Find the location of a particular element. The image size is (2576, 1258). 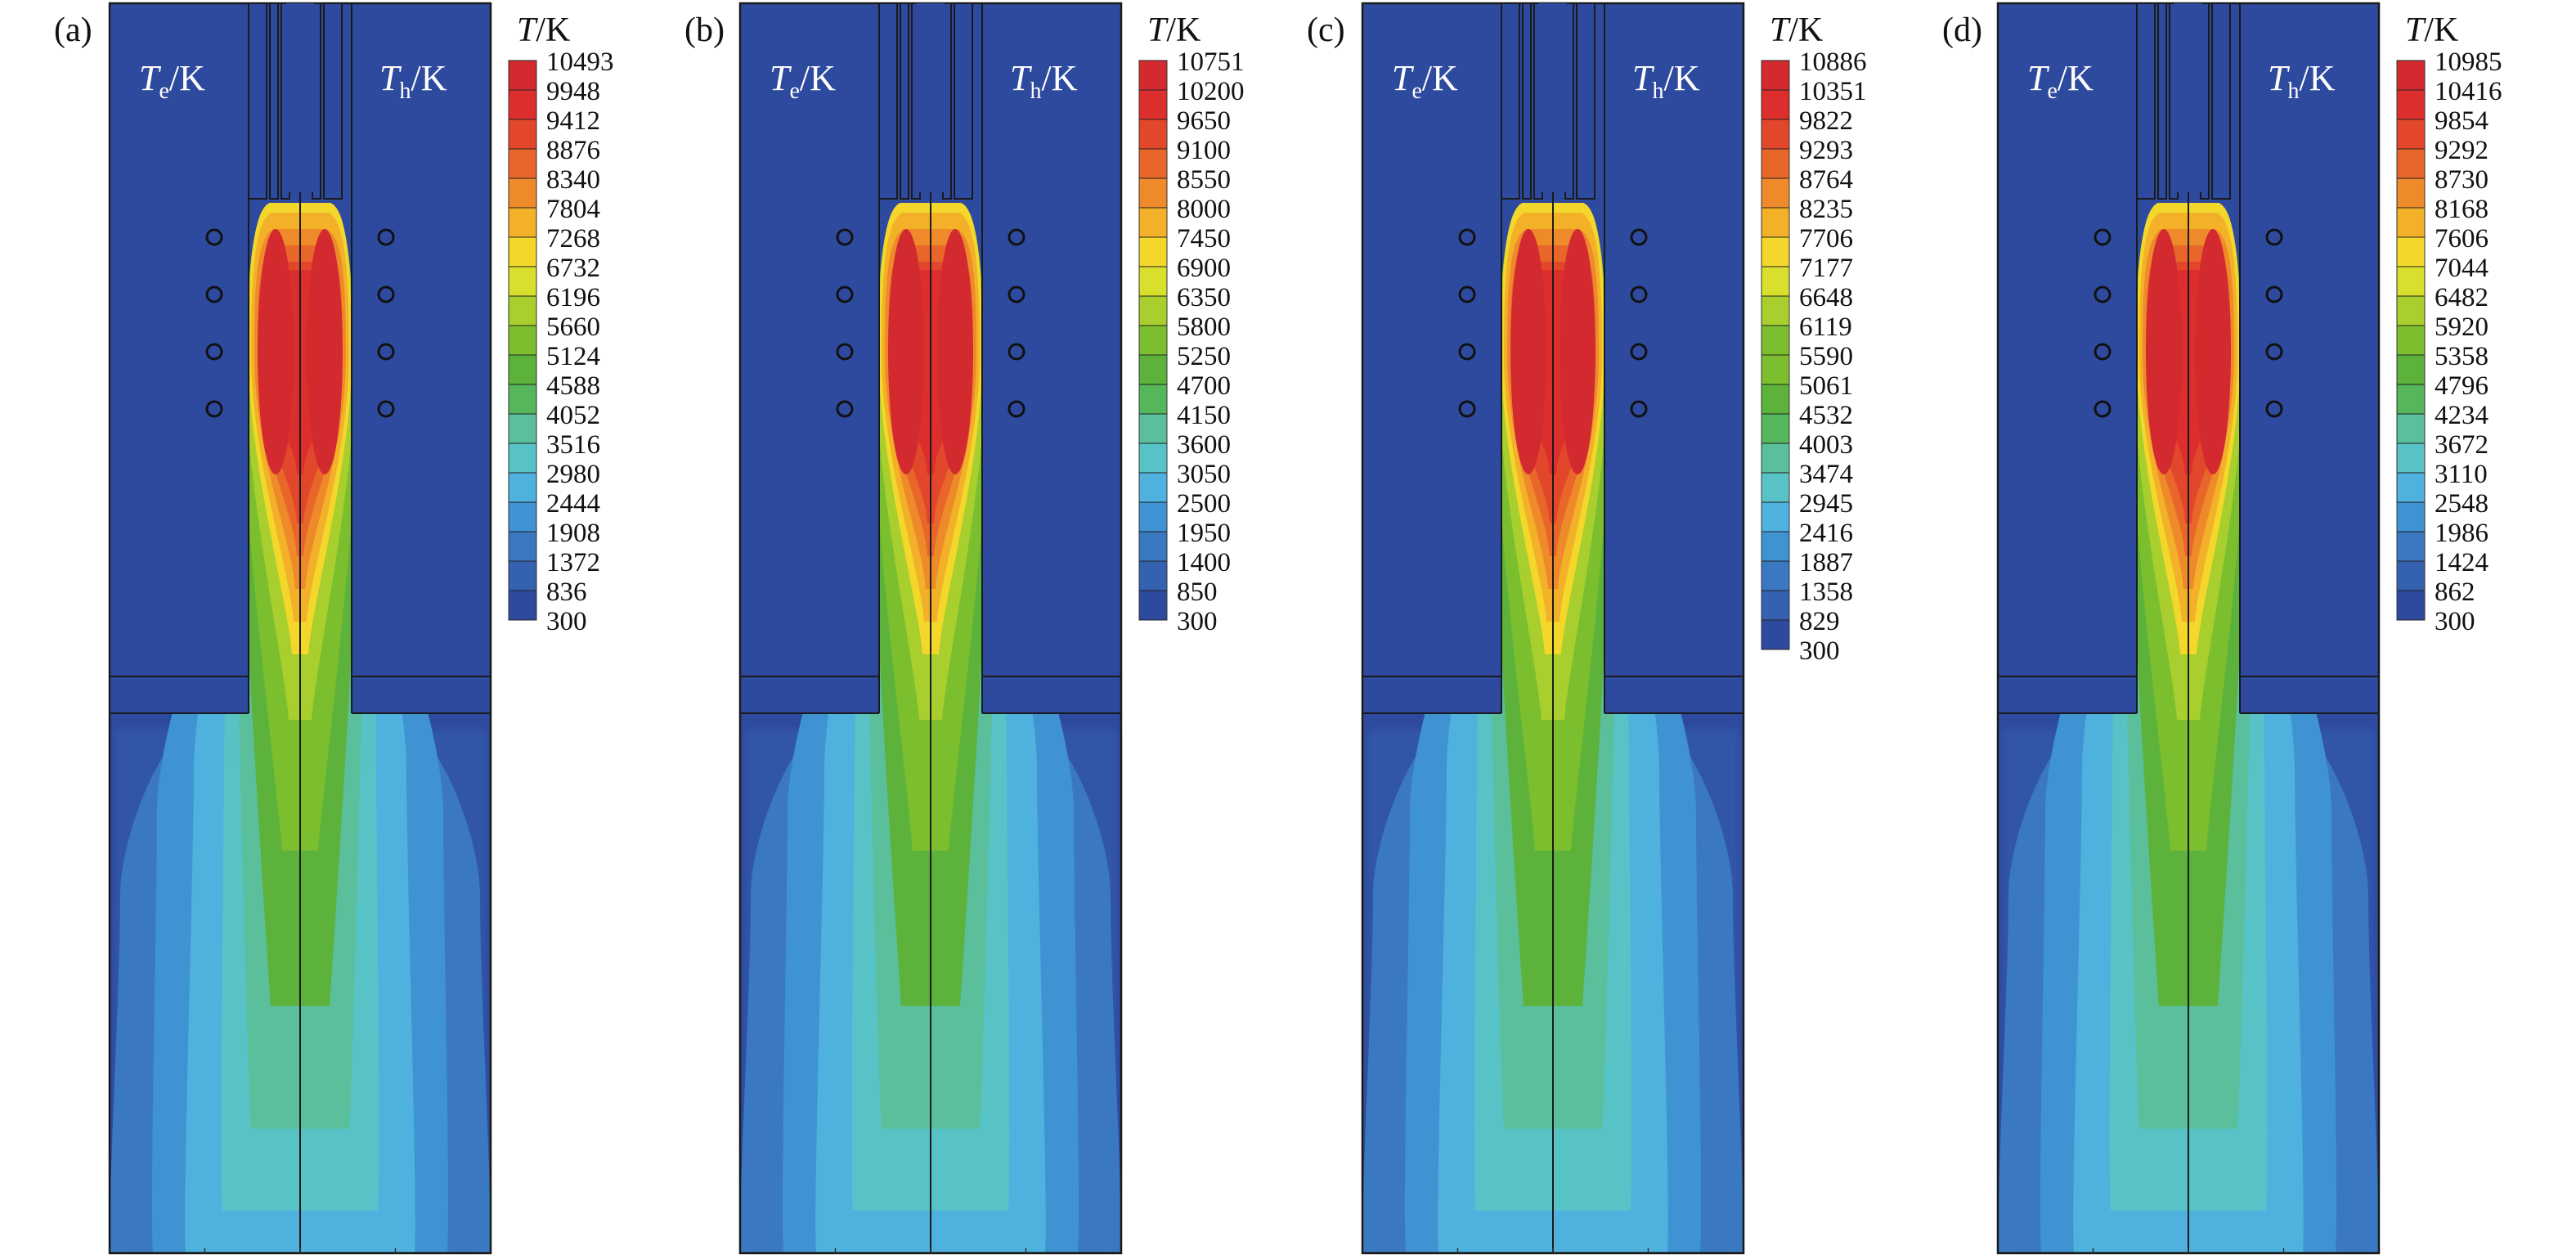

colorbar-tick-label: 8764 is located at coordinates (1826, 180).